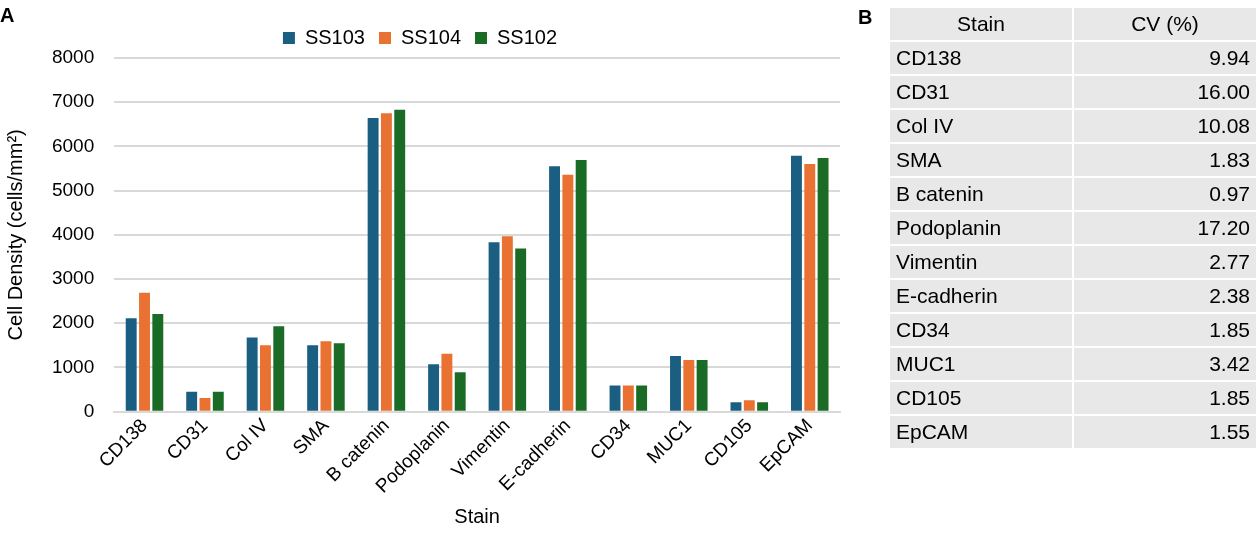  Describe the element at coordinates (73, 278) in the screenshot. I see `y-tick-label: 3000` at that location.